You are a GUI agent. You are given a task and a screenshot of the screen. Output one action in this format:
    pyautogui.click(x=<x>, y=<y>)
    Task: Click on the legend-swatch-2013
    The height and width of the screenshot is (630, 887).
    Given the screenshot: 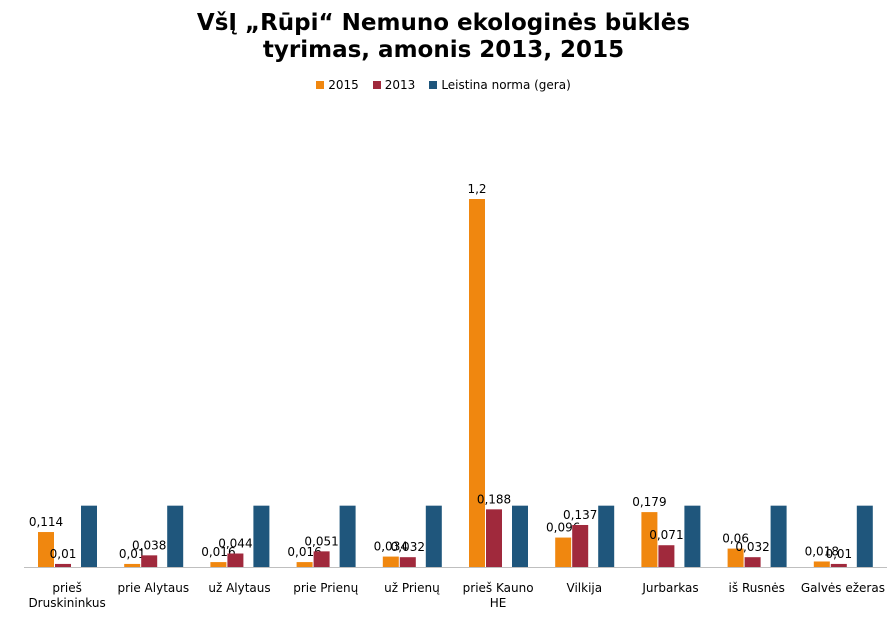 What is the action you would take?
    pyautogui.click(x=376, y=85)
    